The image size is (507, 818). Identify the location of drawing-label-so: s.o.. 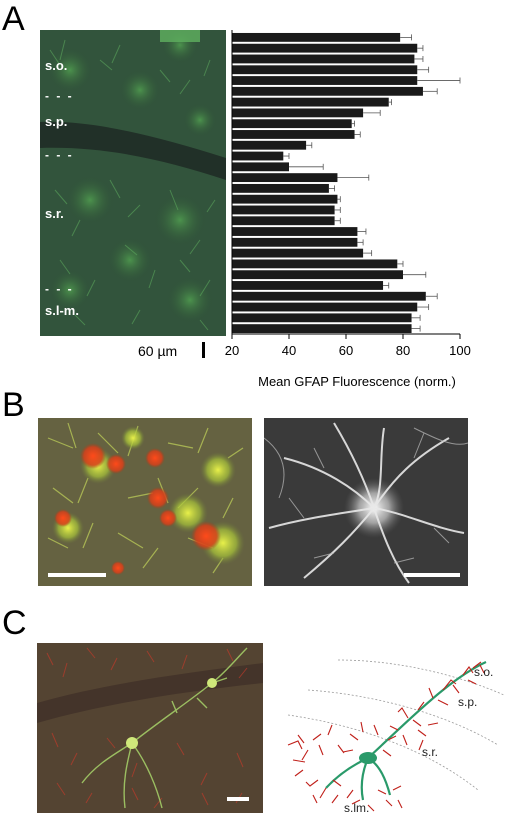
(483, 672).